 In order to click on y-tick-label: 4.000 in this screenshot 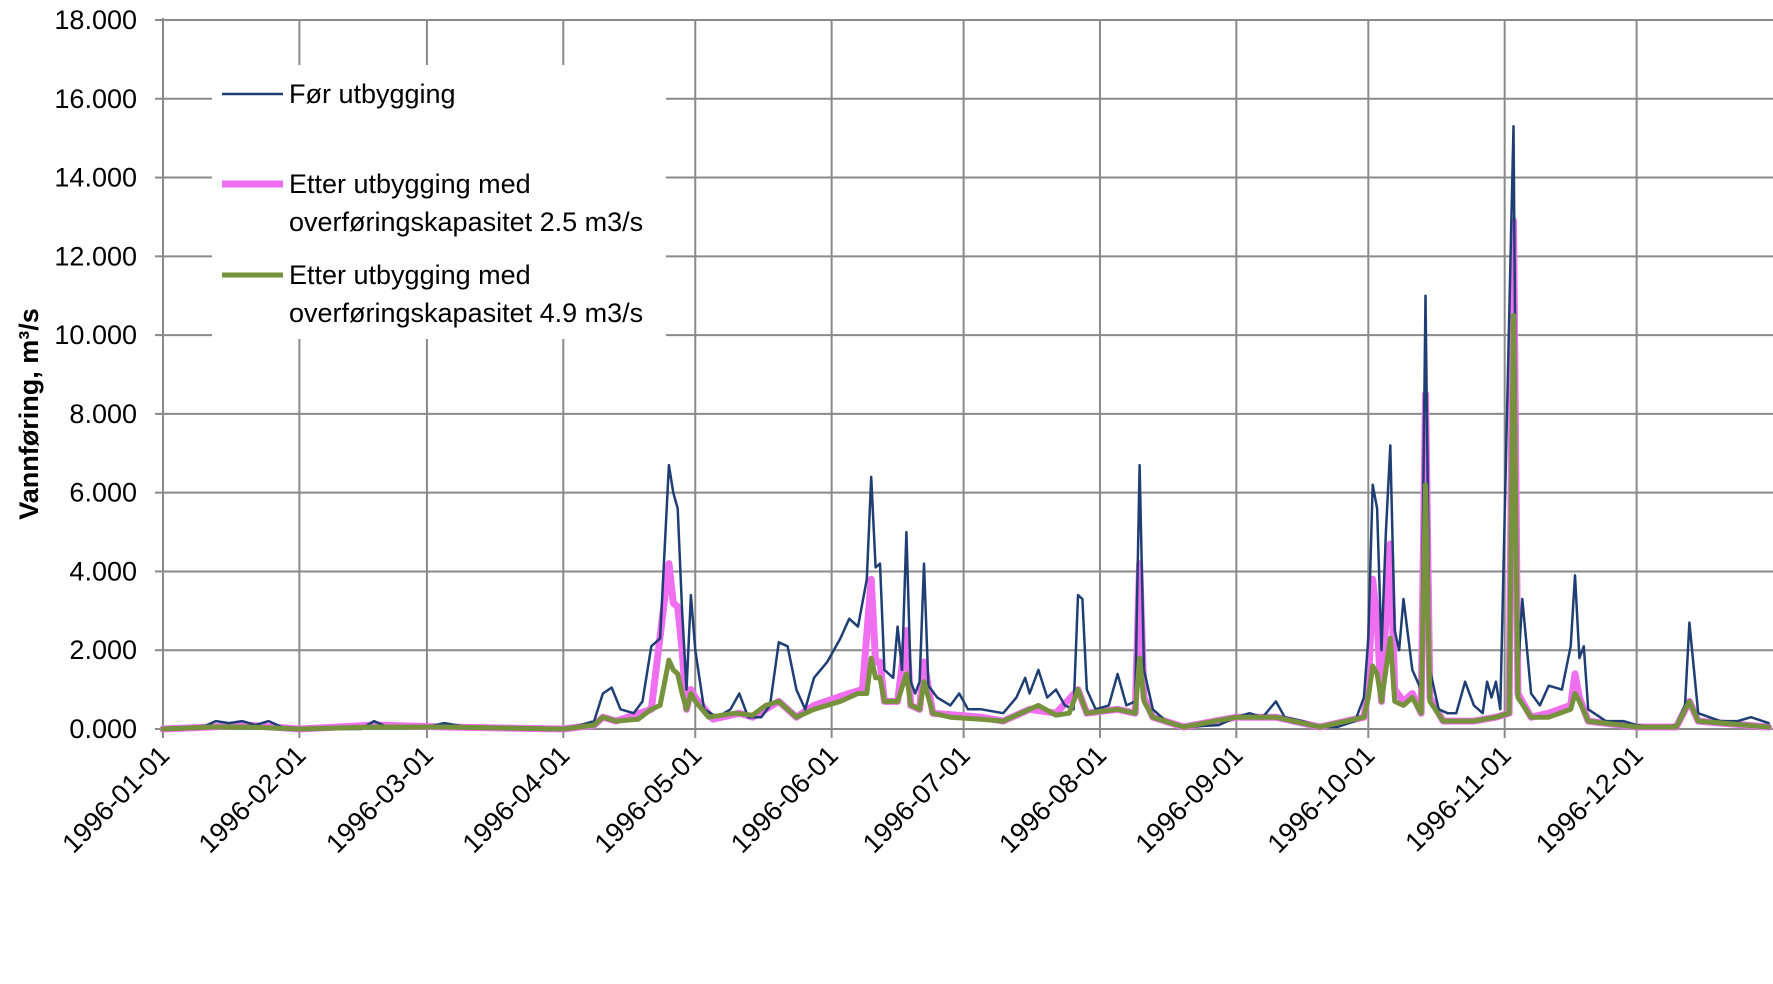, I will do `click(103, 571)`.